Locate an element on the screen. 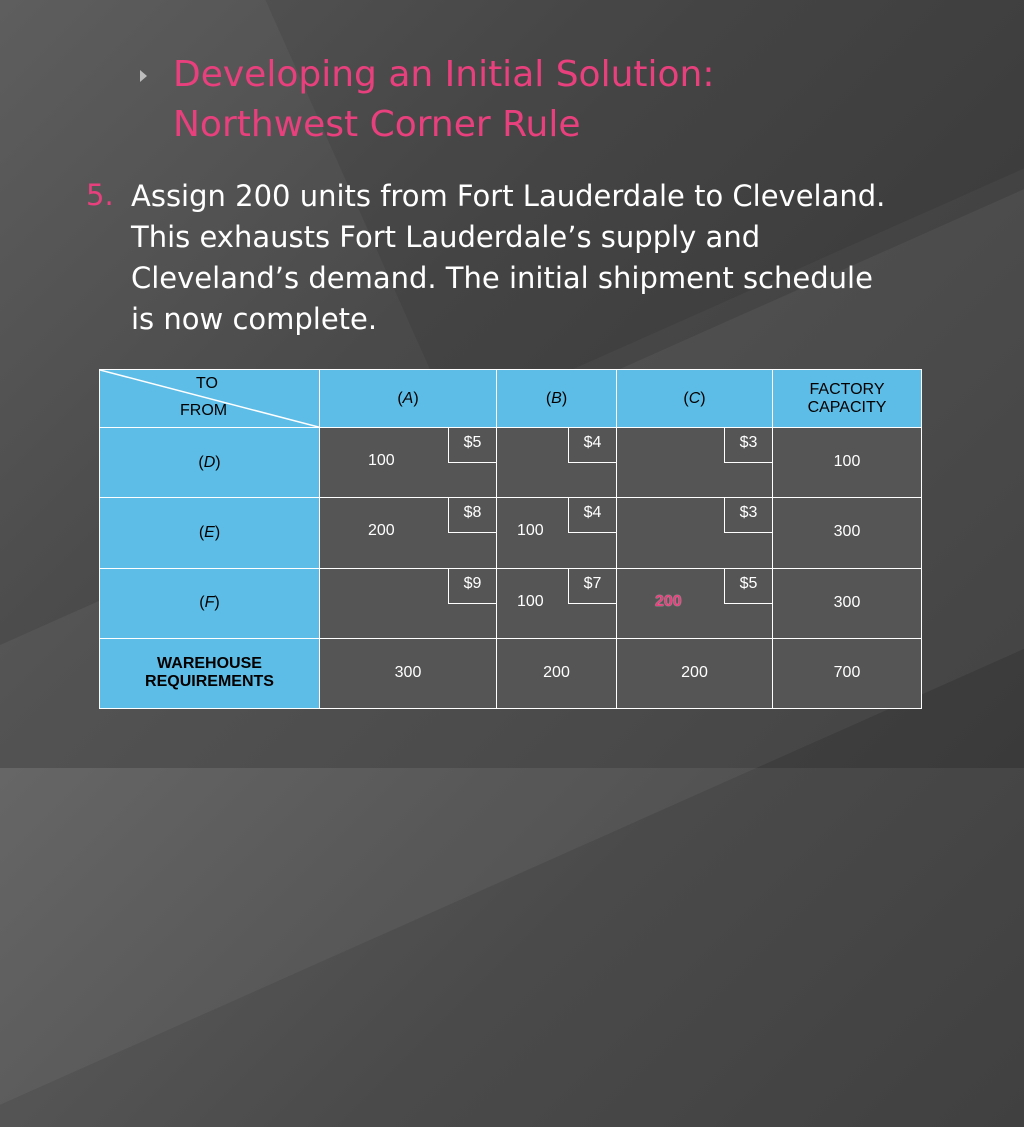  cell-f-c: 200 $5 is located at coordinates (694, 603).